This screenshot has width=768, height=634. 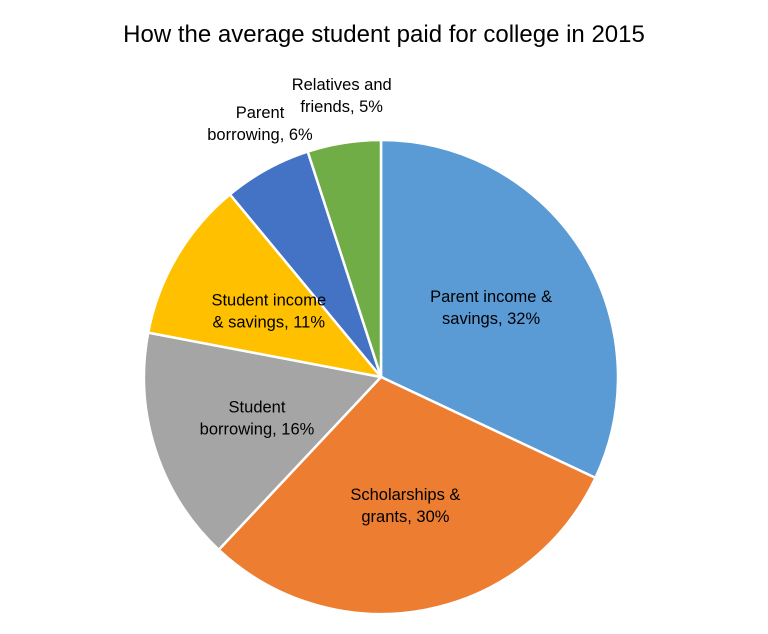 What do you see at coordinates (260, 135) in the screenshot?
I see `slice-label-line: borrowing, 6%` at bounding box center [260, 135].